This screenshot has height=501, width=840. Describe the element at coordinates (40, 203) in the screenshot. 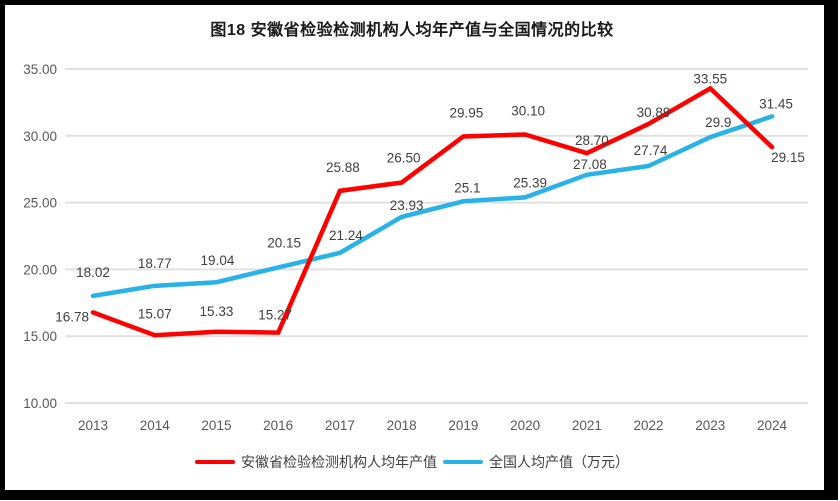

I see `y-axis-label: 25.00` at that location.